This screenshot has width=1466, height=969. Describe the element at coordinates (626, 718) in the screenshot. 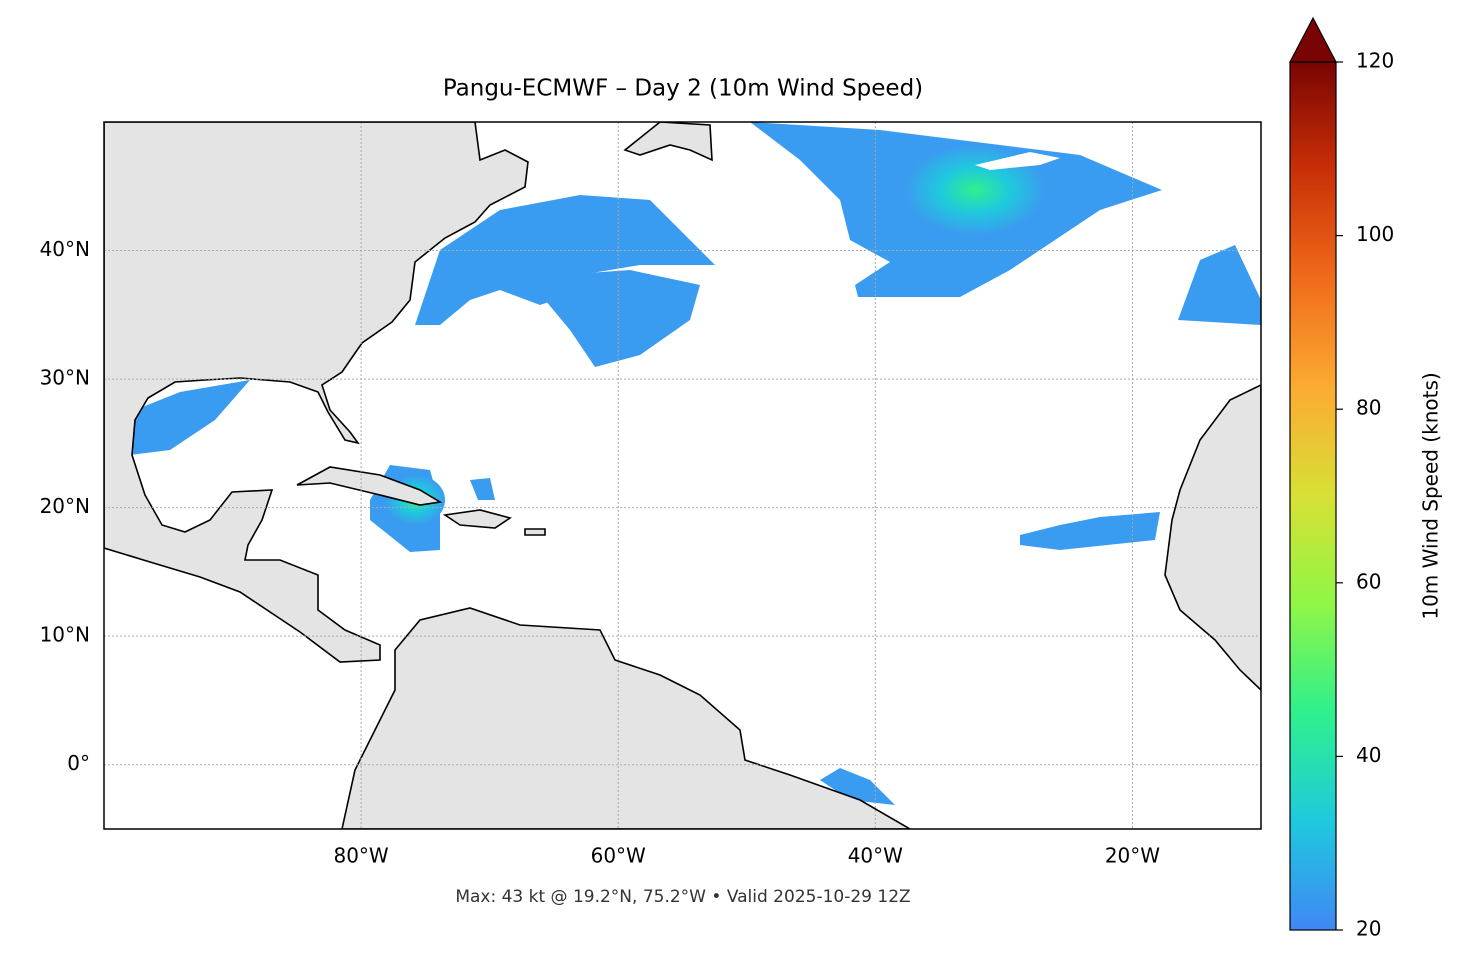

I see `south-america` at that location.